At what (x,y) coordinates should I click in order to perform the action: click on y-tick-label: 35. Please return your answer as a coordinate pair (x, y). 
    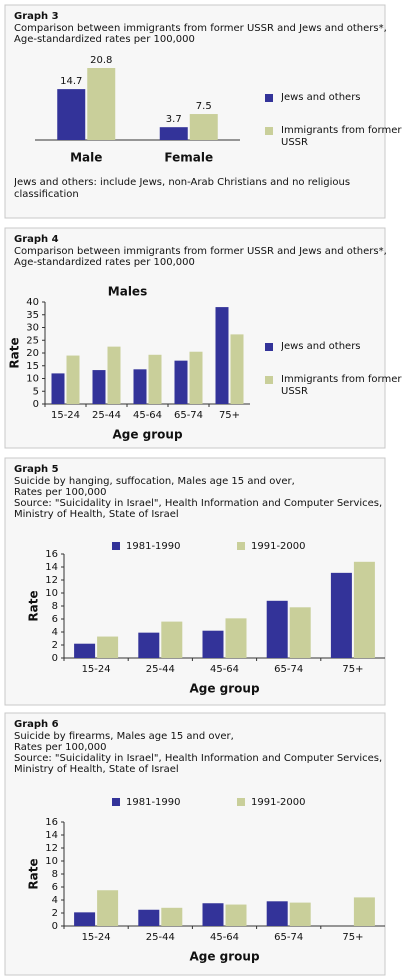
    Looking at the image, I should click on (32, 315).